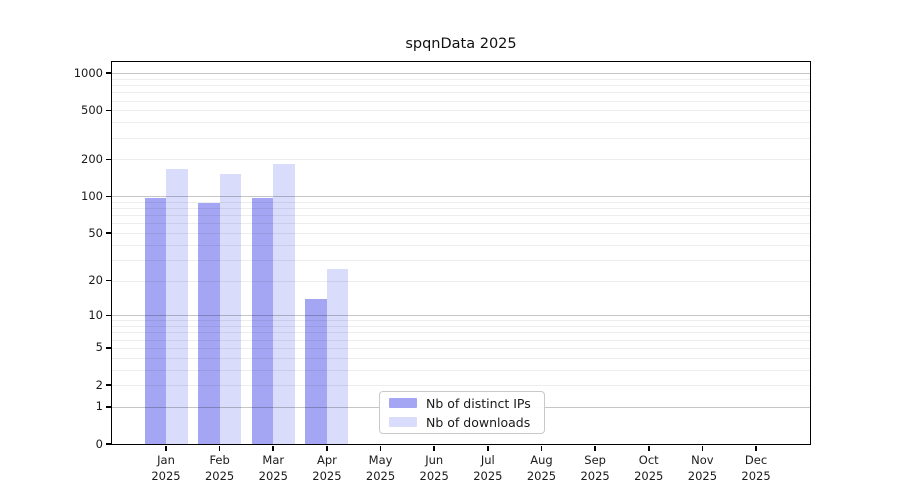  What do you see at coordinates (95, 280) in the screenshot?
I see `y-tick-label: 20` at bounding box center [95, 280].